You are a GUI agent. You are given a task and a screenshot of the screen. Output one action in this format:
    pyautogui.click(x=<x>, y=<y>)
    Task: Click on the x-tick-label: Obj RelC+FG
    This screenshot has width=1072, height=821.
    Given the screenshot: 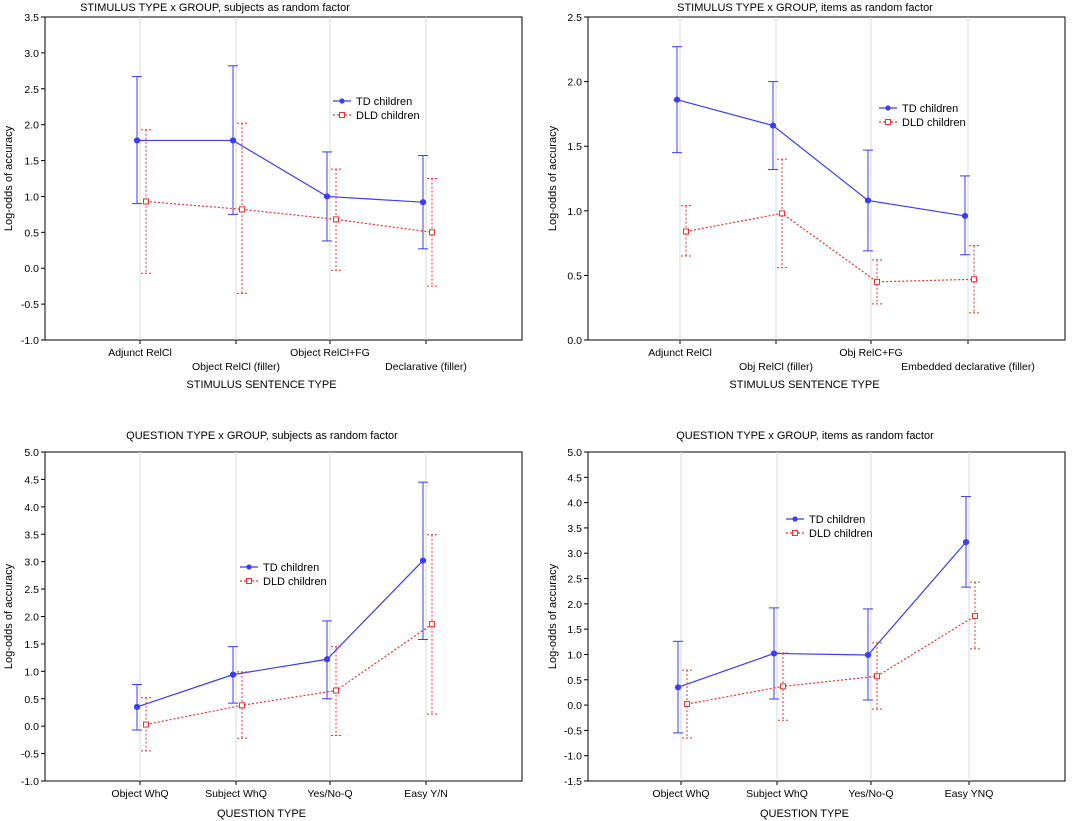 What is the action you would take?
    pyautogui.click(x=870, y=353)
    